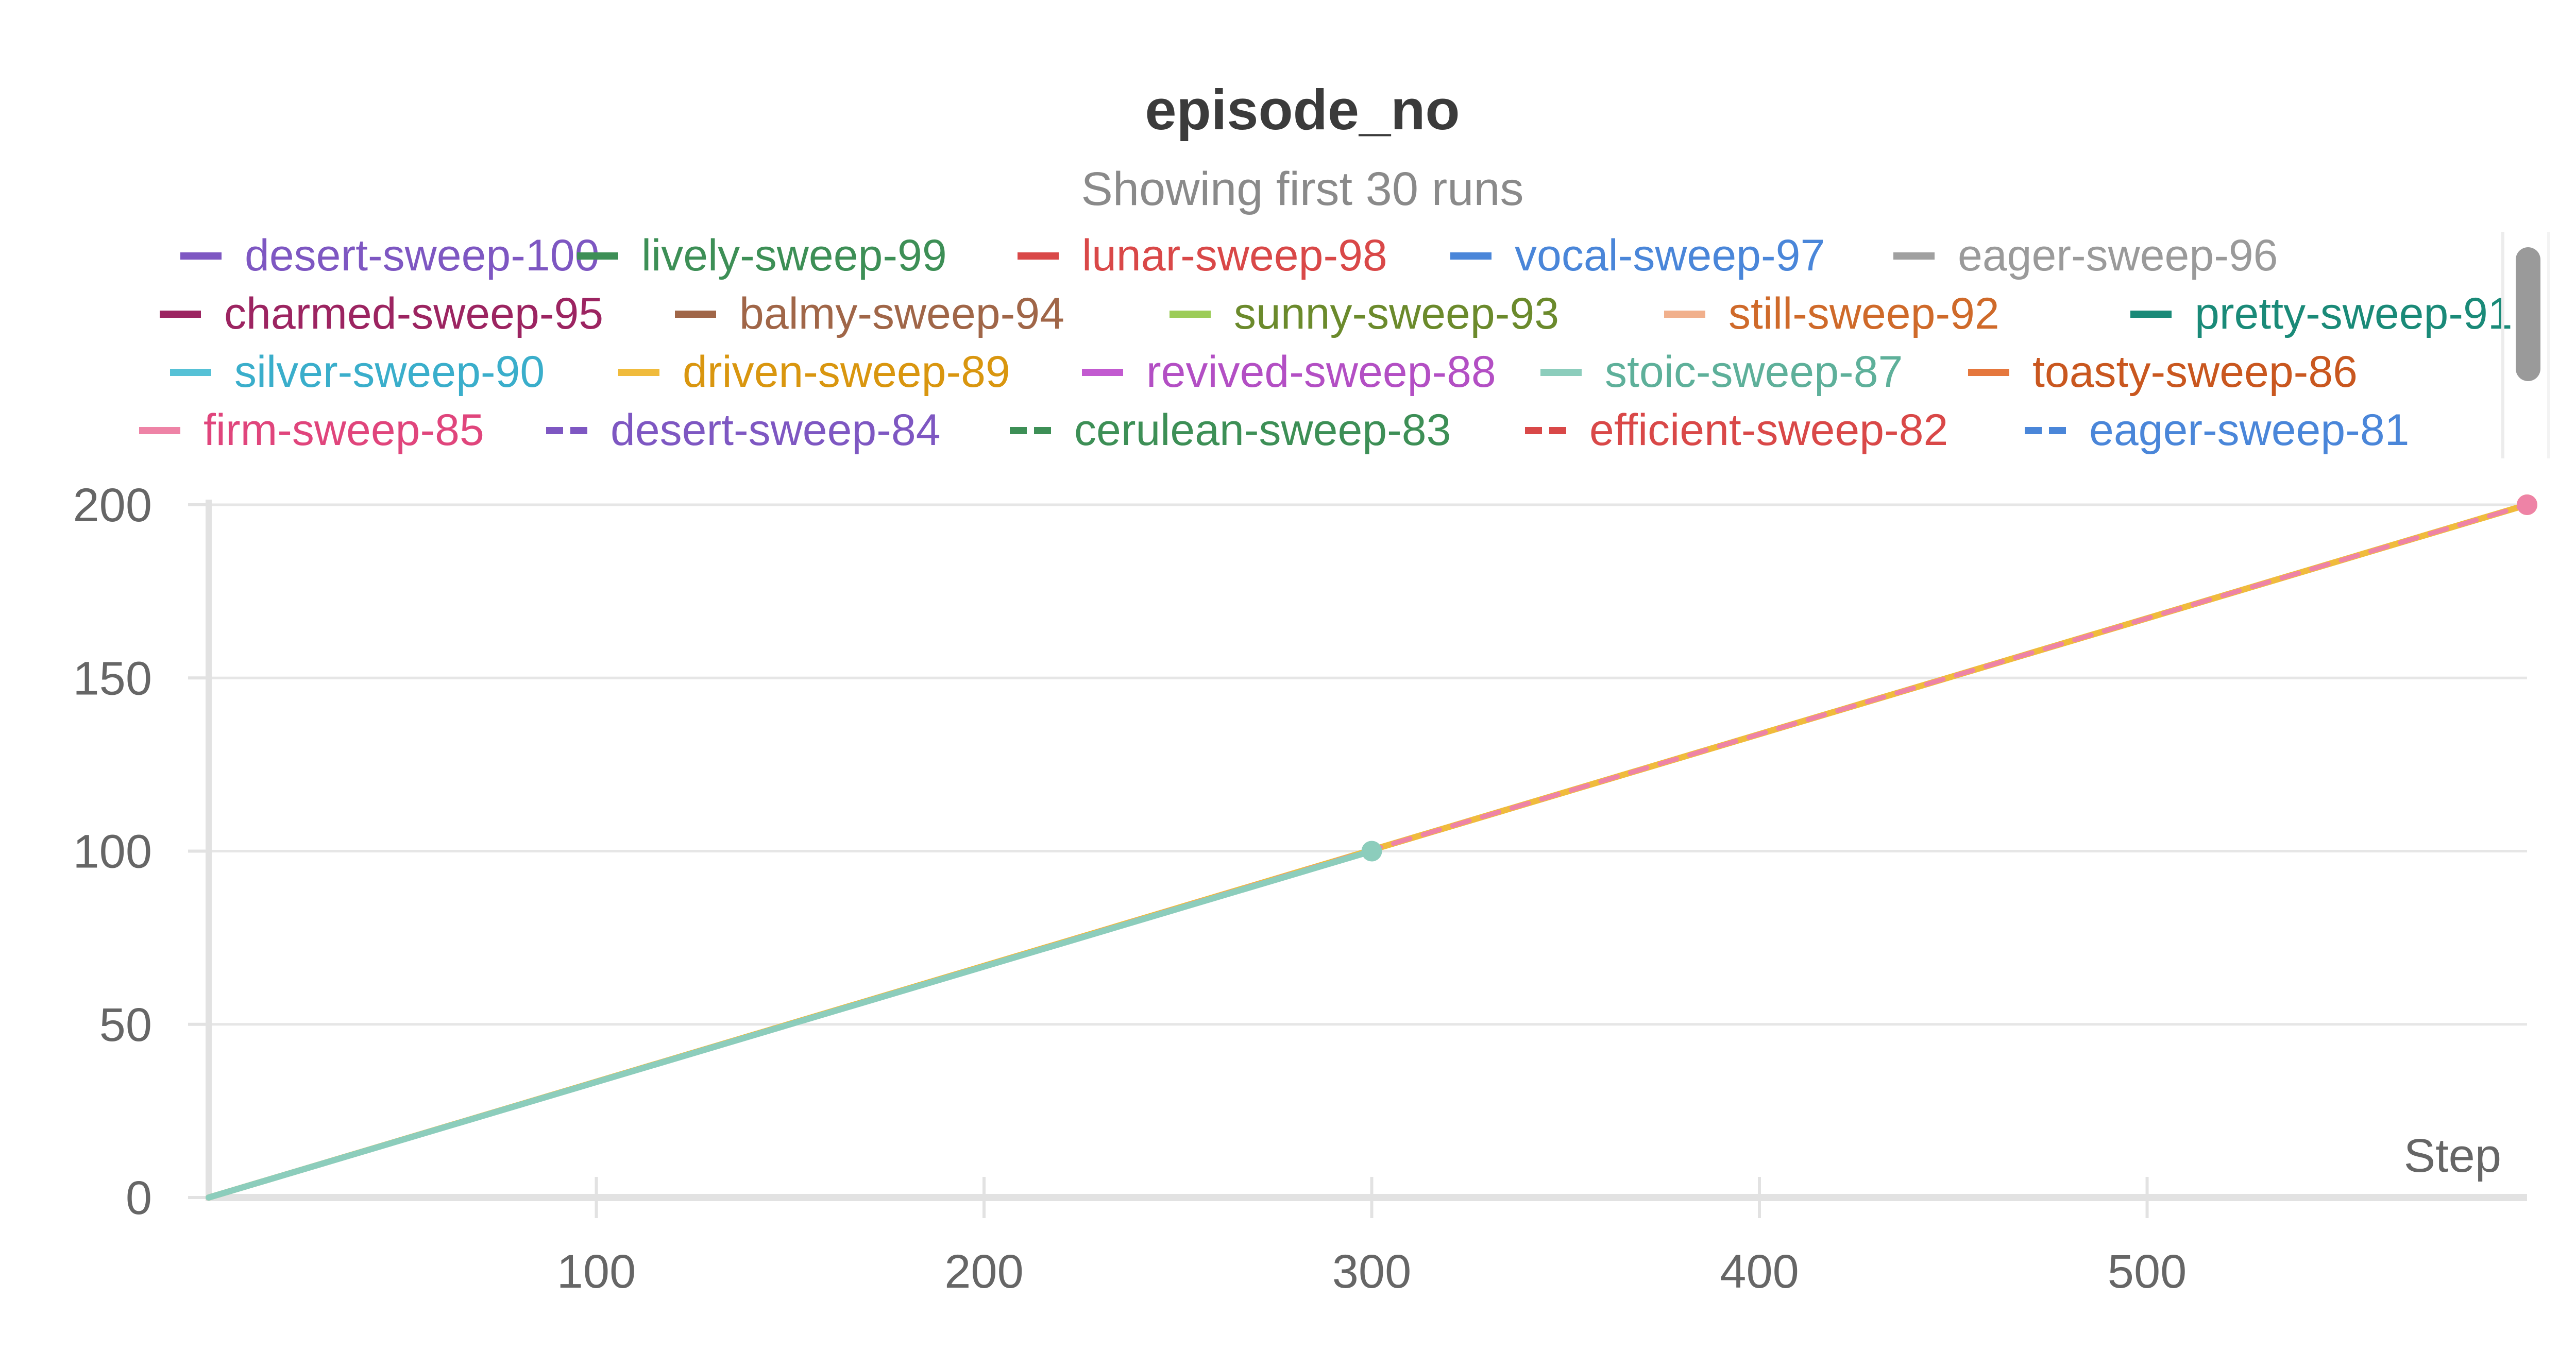  Describe the element at coordinates (1372, 1271) in the screenshot. I see `x-tick-label: 300` at that location.